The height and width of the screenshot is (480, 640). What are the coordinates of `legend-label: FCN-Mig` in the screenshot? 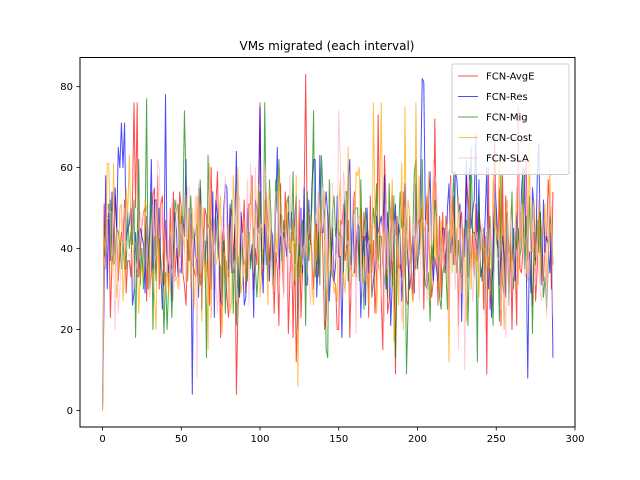 It's located at (507, 118).